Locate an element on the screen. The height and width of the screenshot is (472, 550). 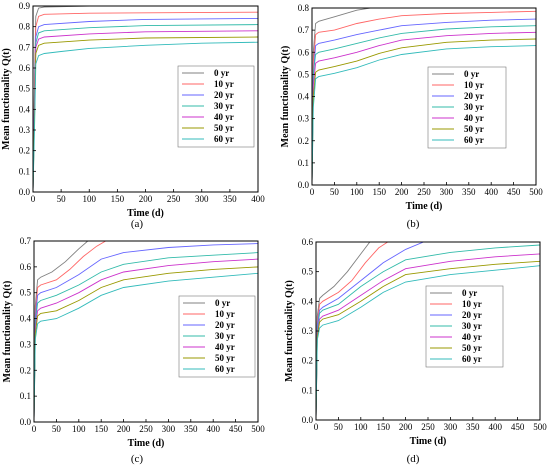
panel-caption: (b) is located at coordinates (413, 224).